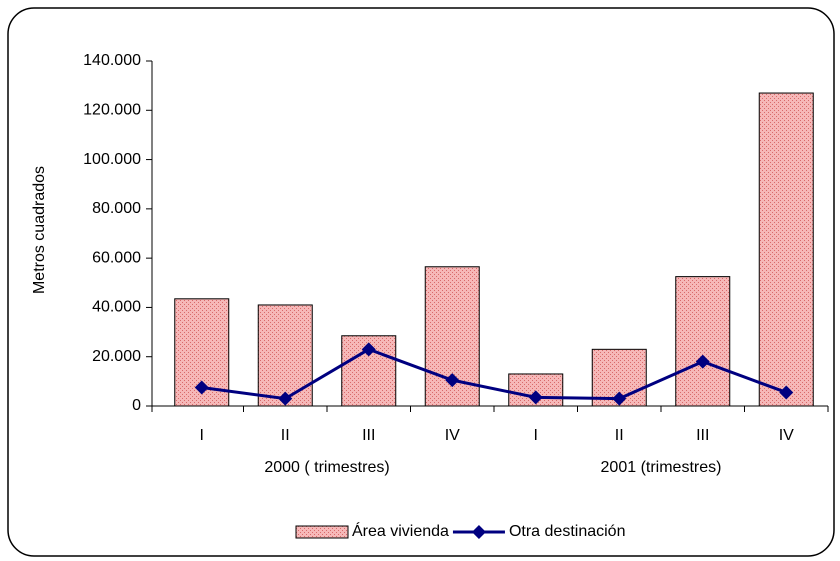  Describe the element at coordinates (494, 374) in the screenshot. I see `line` at that location.